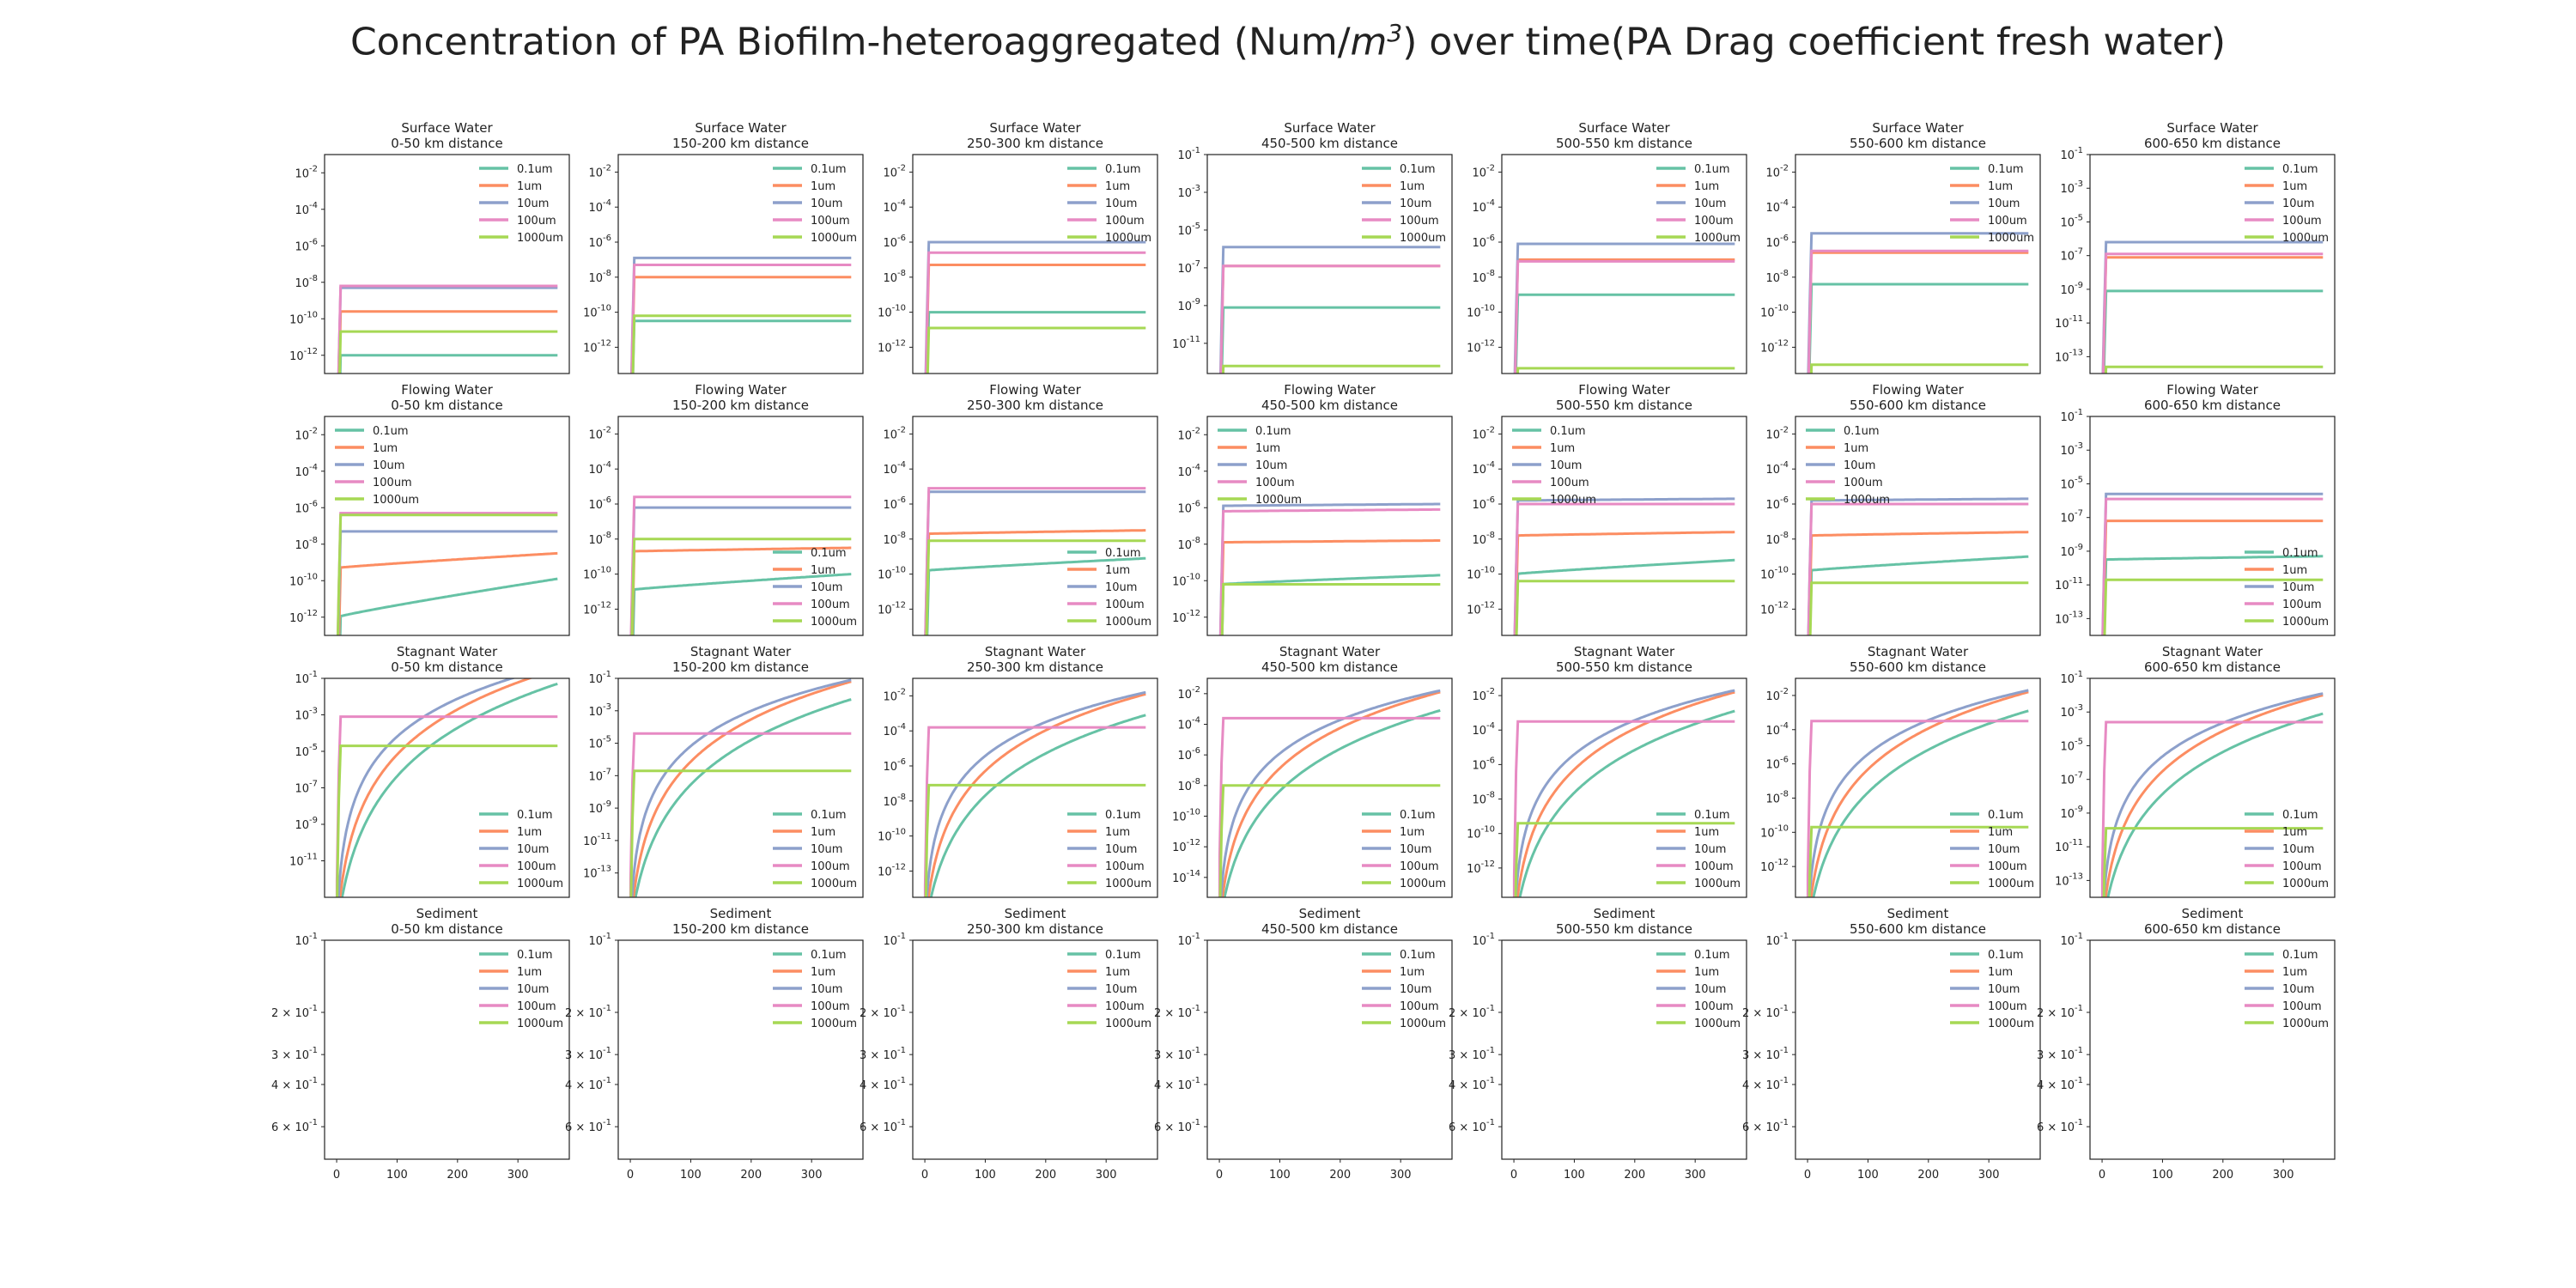  What do you see at coordinates (1035, 914) in the screenshot?
I see `panel-title-compartment: Sediment` at bounding box center [1035, 914].